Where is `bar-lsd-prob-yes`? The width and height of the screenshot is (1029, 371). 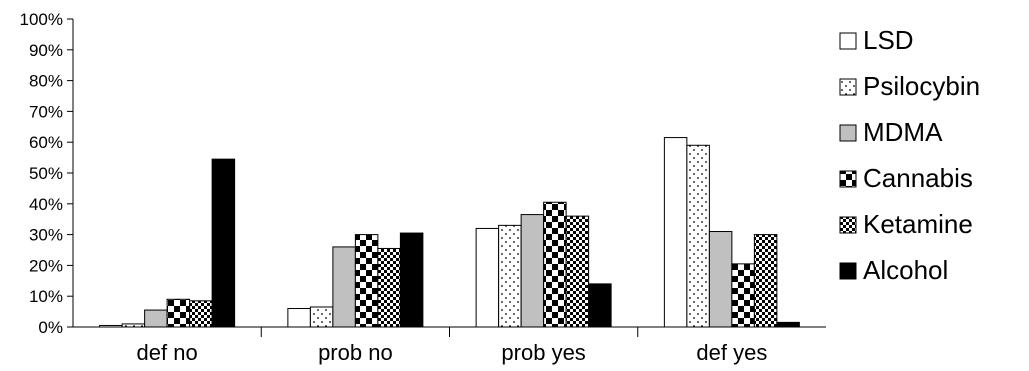
bar-lsd-prob-yes is located at coordinates (487, 277).